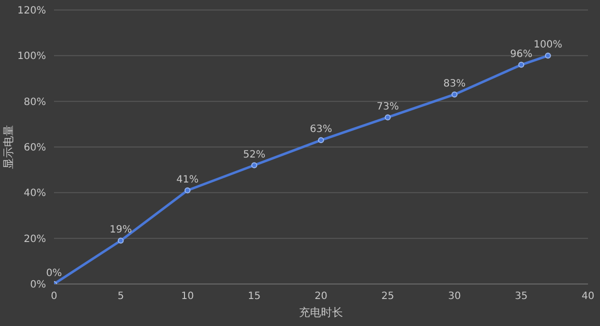  Describe the element at coordinates (38, 285) in the screenshot. I see `y-tick-label: 0%` at that location.